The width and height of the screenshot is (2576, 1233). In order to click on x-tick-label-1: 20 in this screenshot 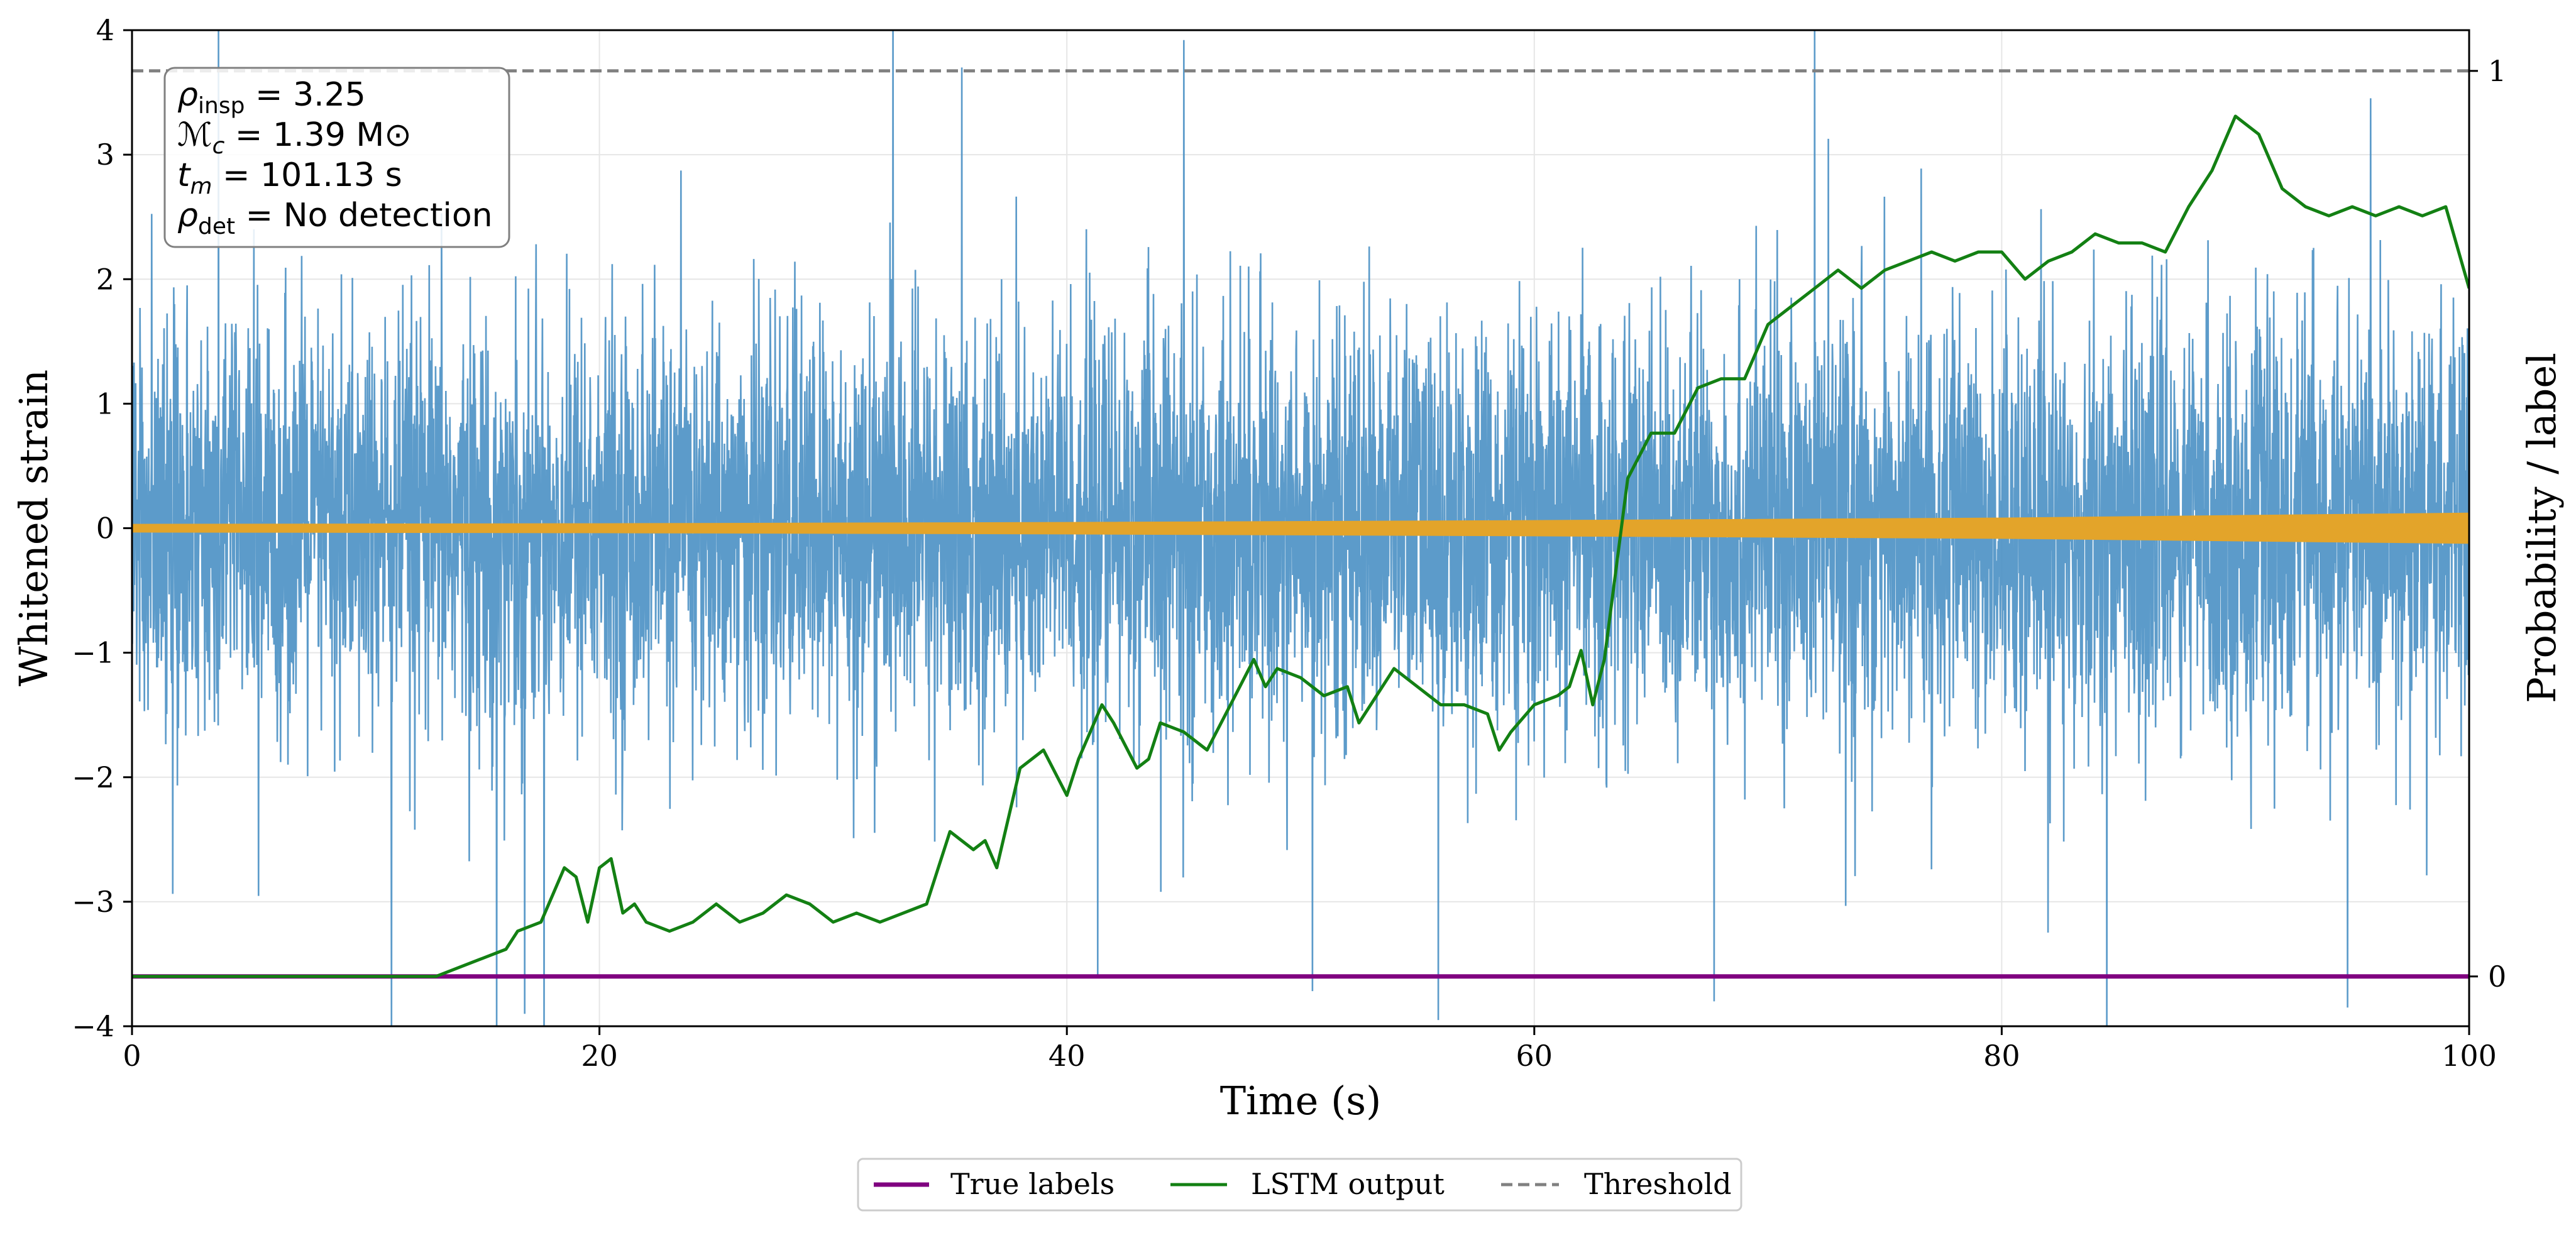, I will do `click(599, 1056)`.